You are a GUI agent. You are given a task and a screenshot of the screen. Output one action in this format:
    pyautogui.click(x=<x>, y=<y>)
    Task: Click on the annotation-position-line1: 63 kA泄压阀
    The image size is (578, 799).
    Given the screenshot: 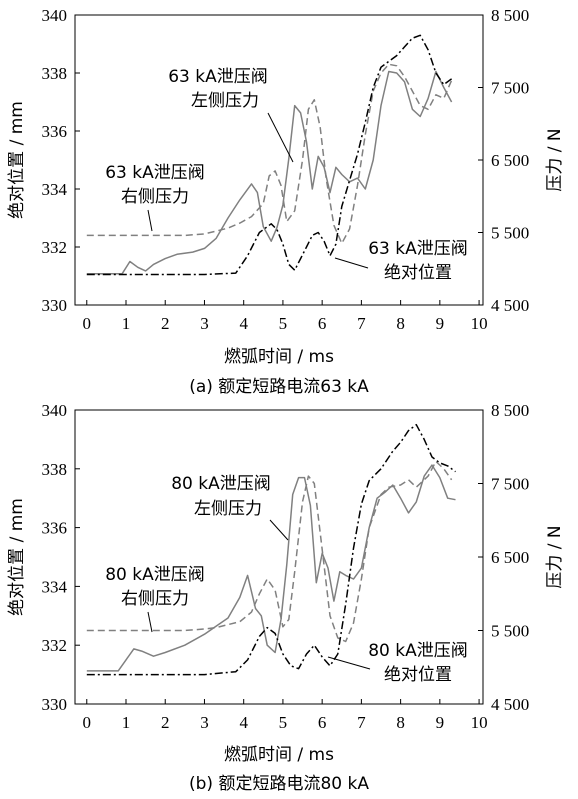 What is the action you would take?
    pyautogui.click(x=418, y=249)
    